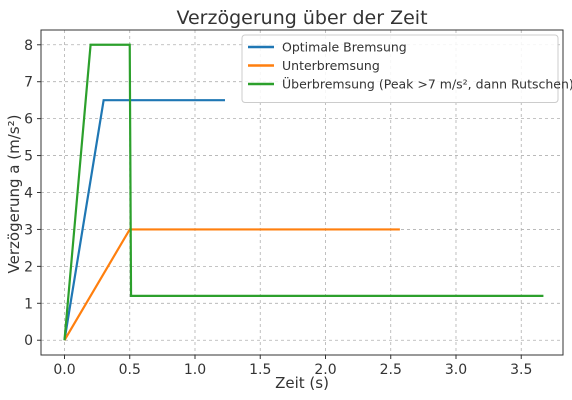  What do you see at coordinates (391, 370) in the screenshot?
I see `x-tick-label: 2.5` at bounding box center [391, 370].